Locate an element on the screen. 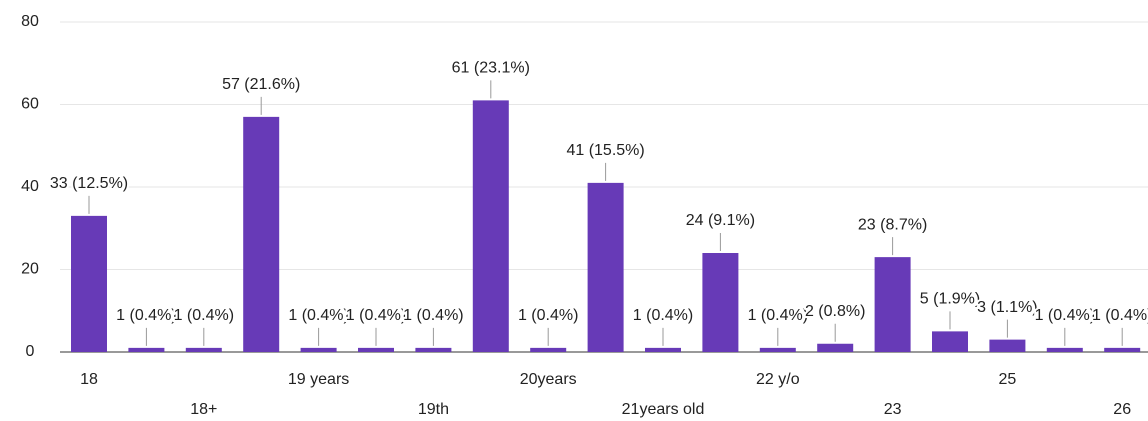  x-tick-label: 22 y/o is located at coordinates (778, 379).